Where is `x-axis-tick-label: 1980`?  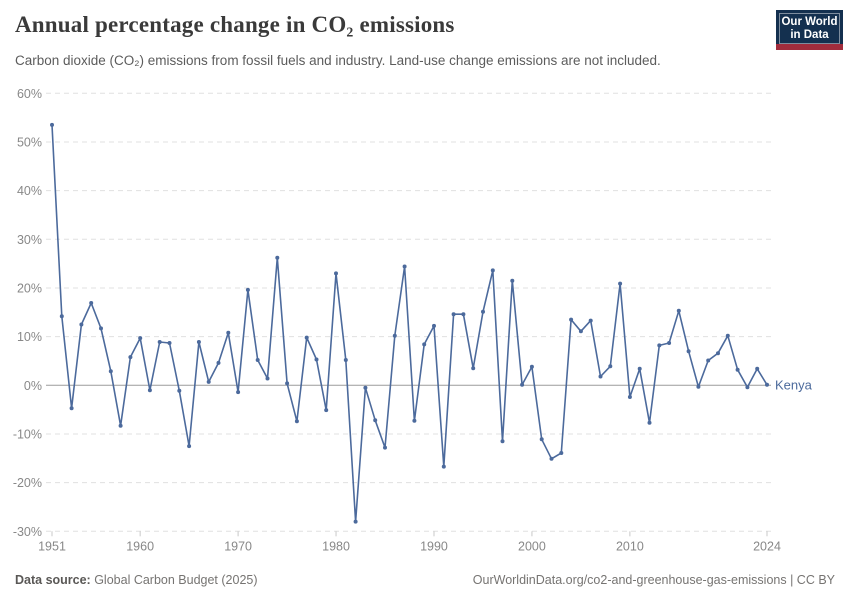 x-axis-tick-label: 1980 is located at coordinates (336, 546).